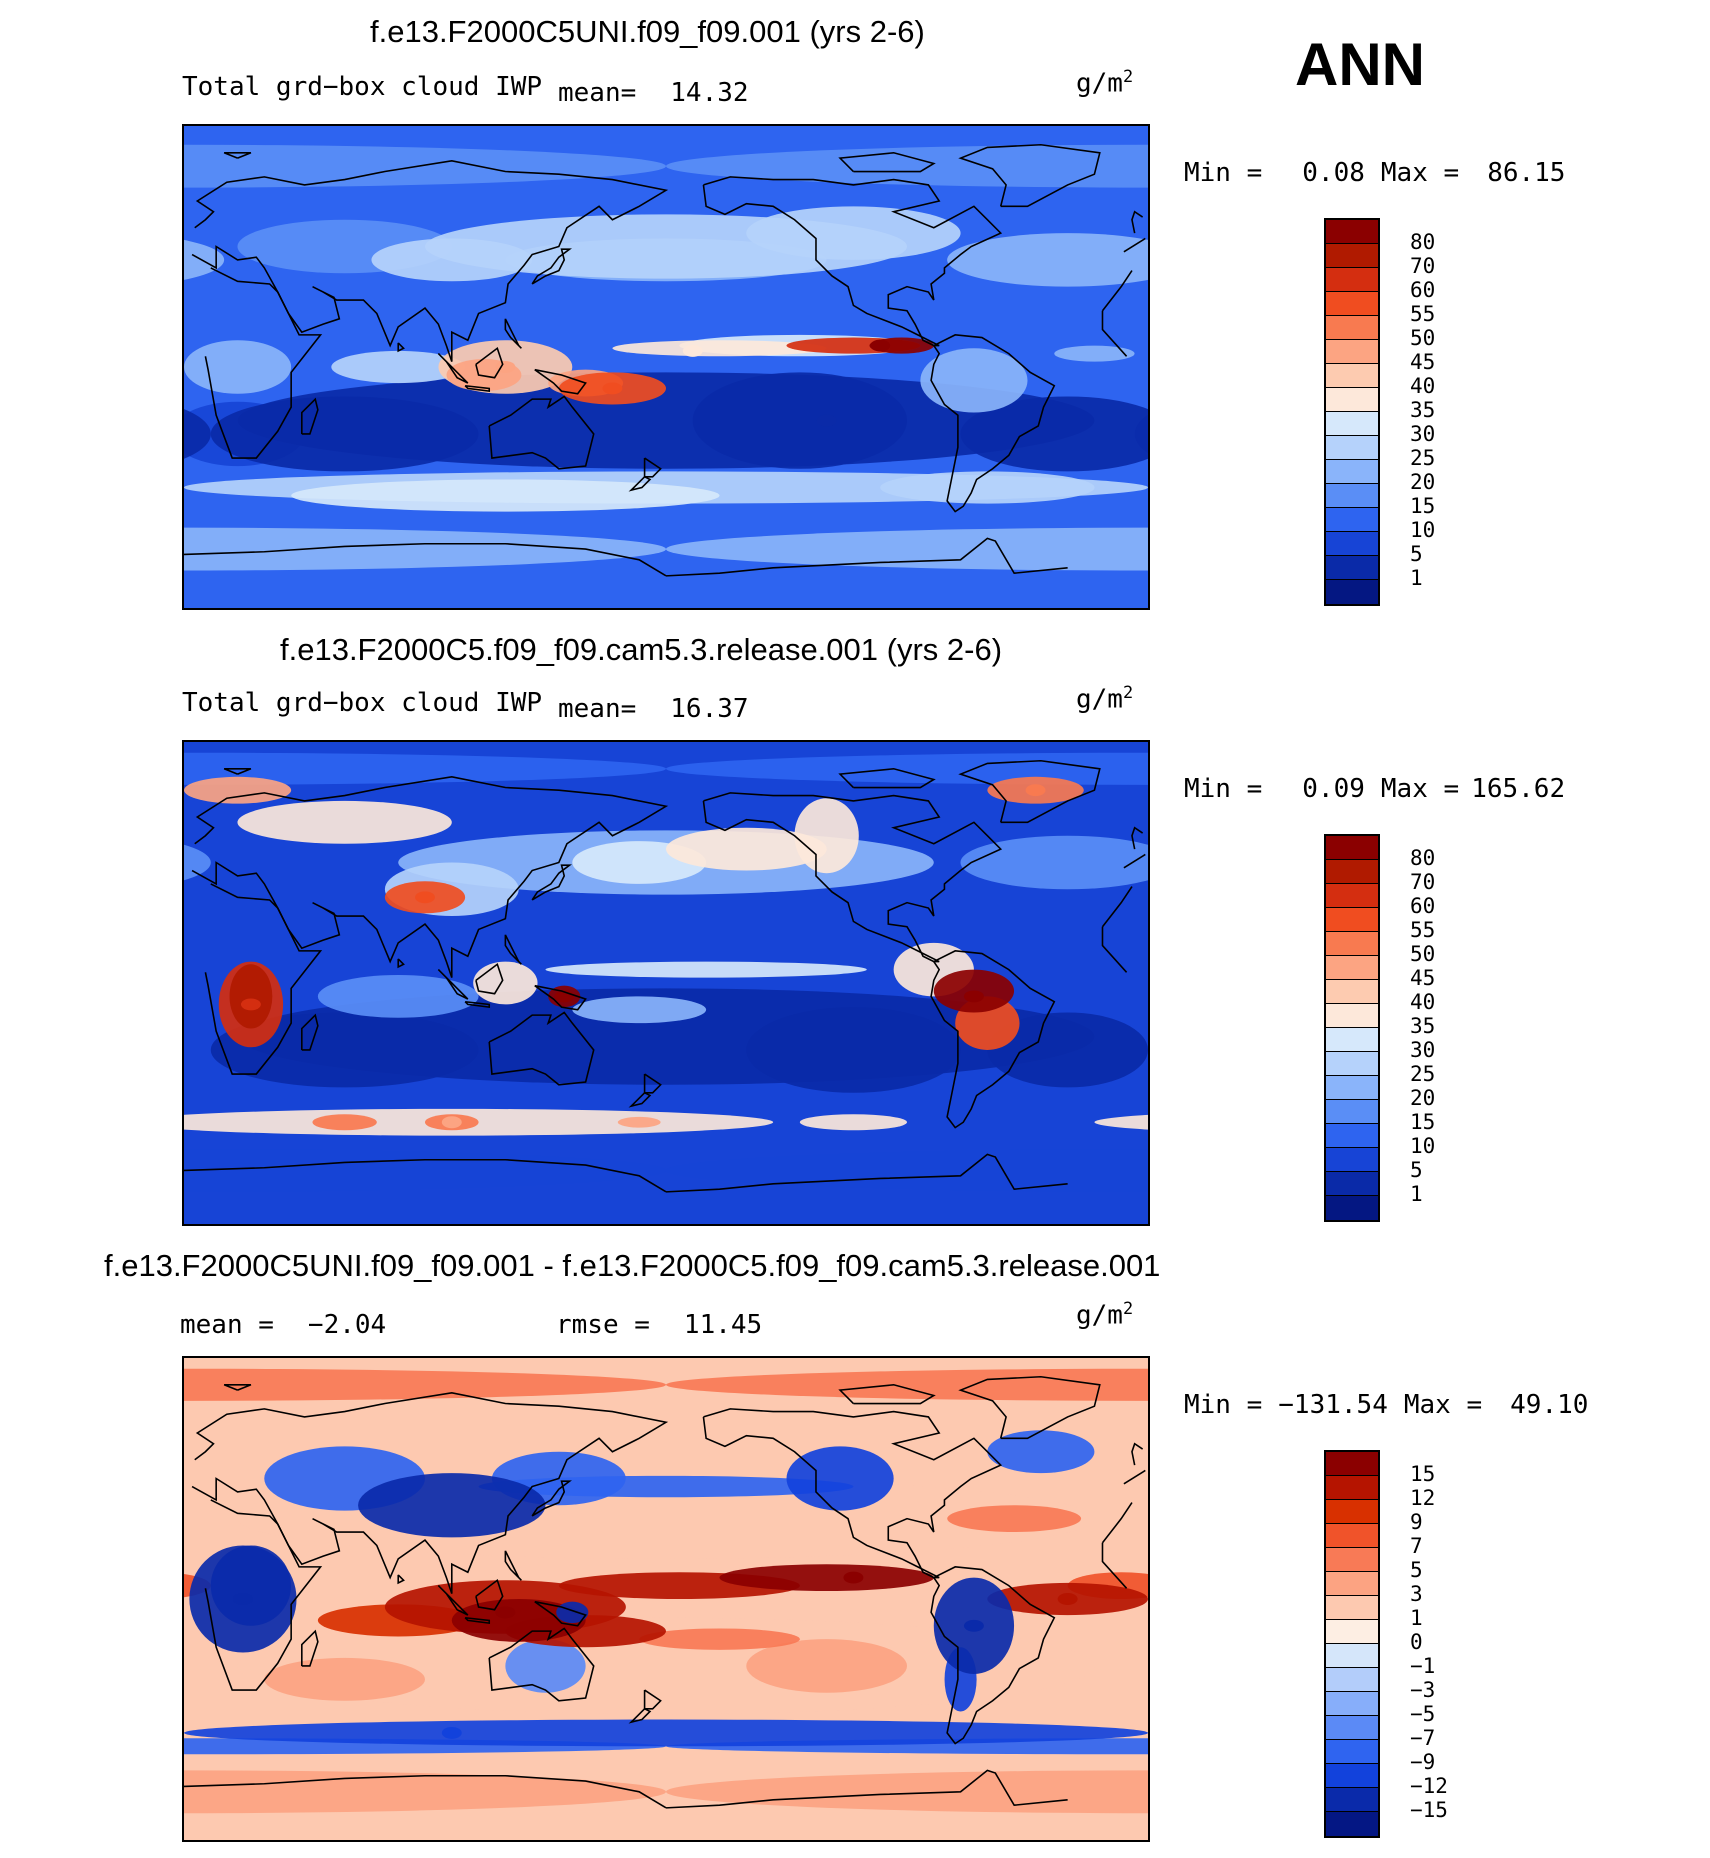  What do you see at coordinates (1416, 1594) in the screenshot?
I see `colorbar-tick-label: 3` at bounding box center [1416, 1594].